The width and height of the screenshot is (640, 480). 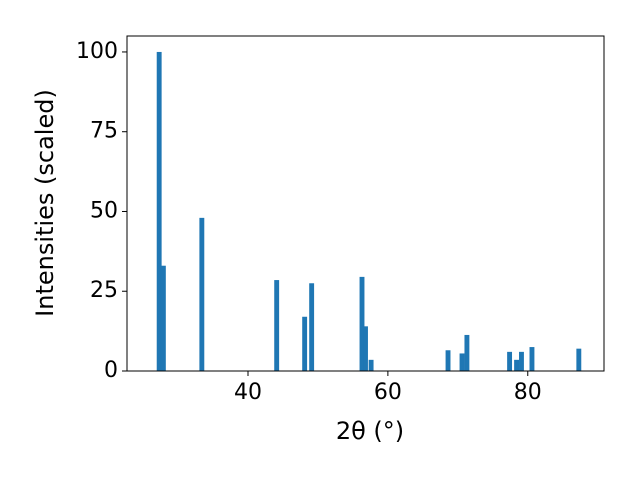 I want to click on y-tick-label: 50, so click(x=104, y=210).